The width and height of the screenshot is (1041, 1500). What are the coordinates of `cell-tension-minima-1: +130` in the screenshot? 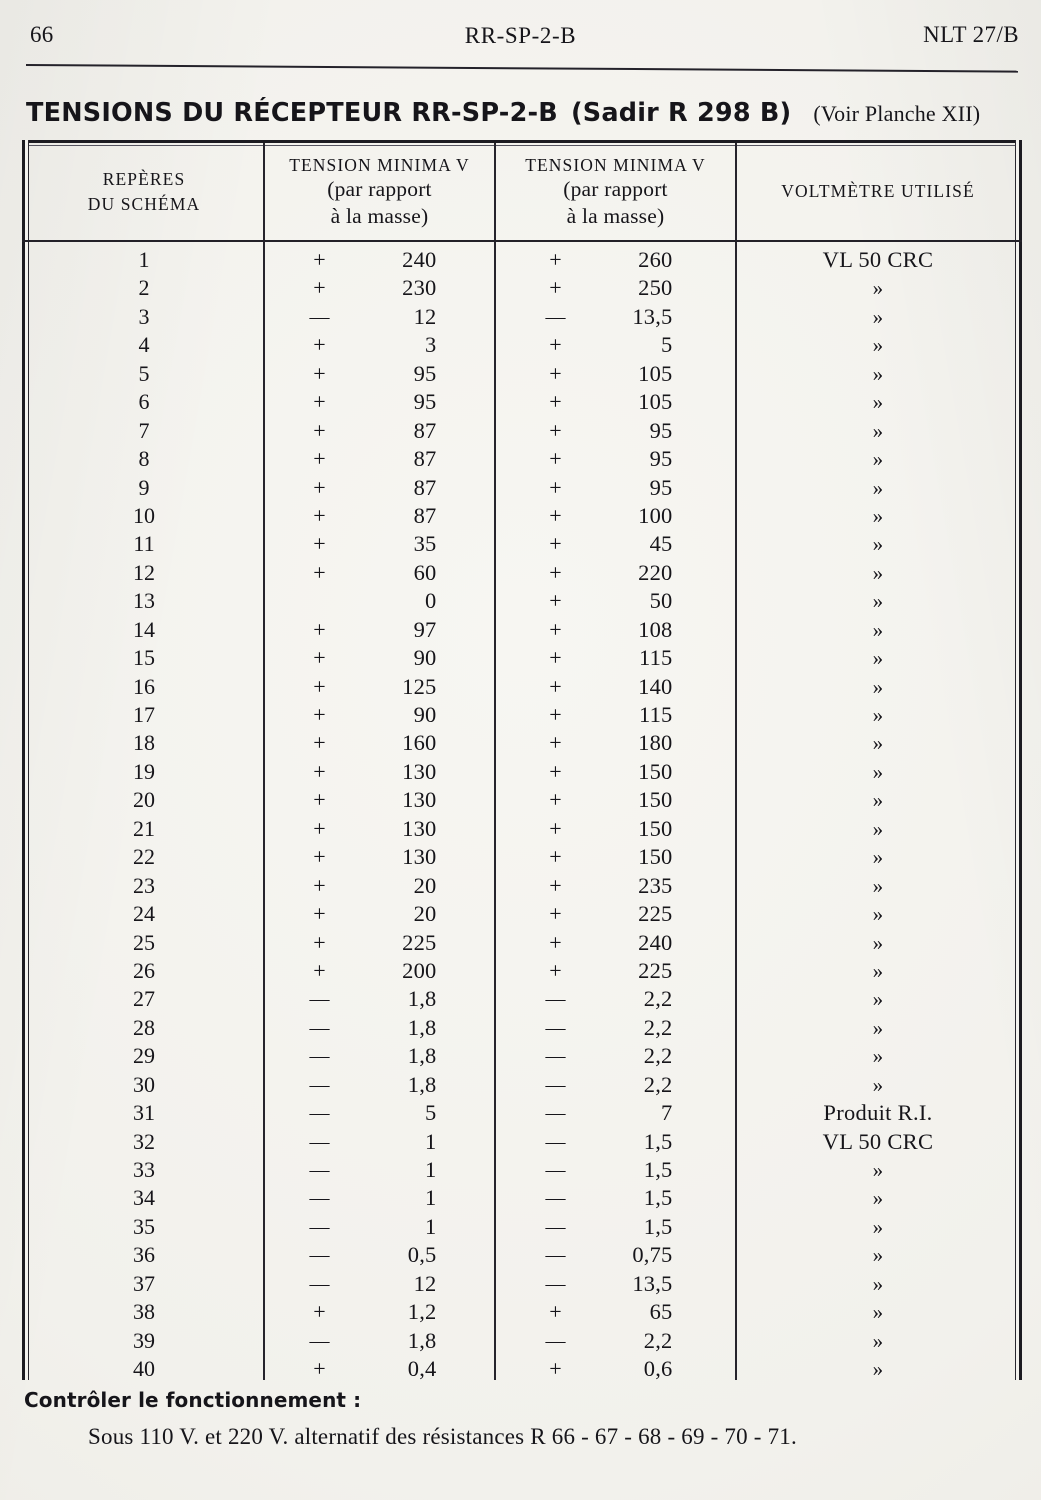 It's located at (379, 772).